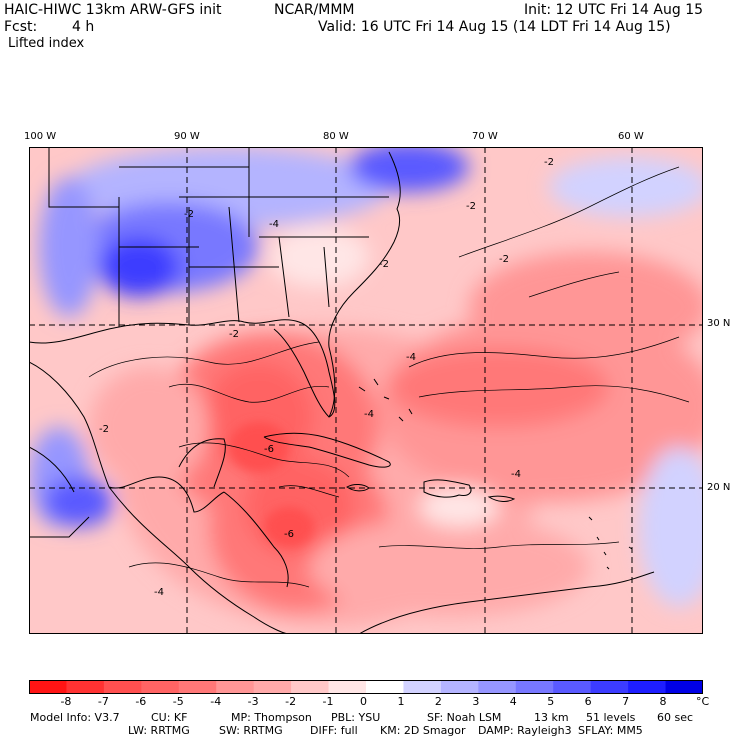  What do you see at coordinates (401, 701) in the screenshot?
I see `legend-tick-label: 1` at bounding box center [401, 701].